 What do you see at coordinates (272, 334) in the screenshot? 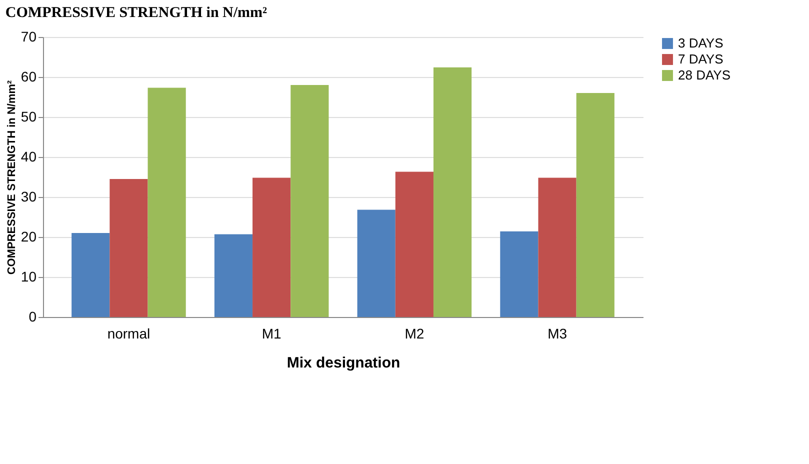
I see `x-tick-label: M1` at bounding box center [272, 334].